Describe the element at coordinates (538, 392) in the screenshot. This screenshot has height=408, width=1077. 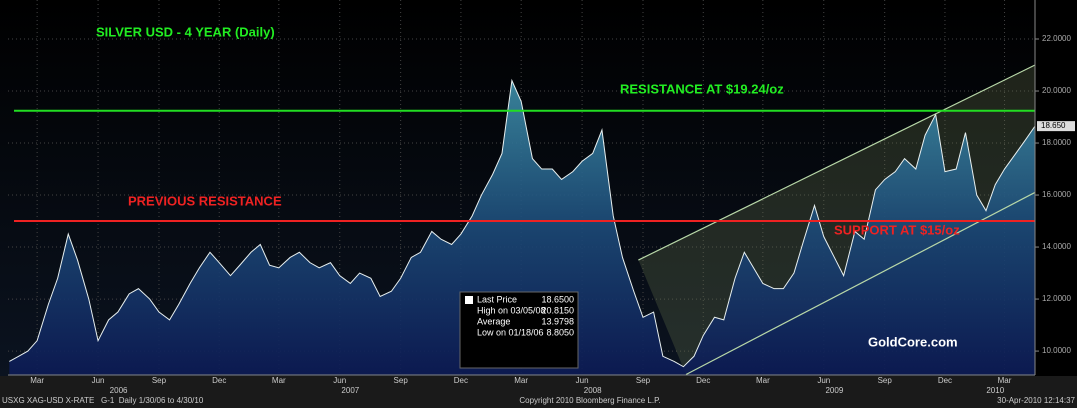
I see `x-axis-bg` at that location.